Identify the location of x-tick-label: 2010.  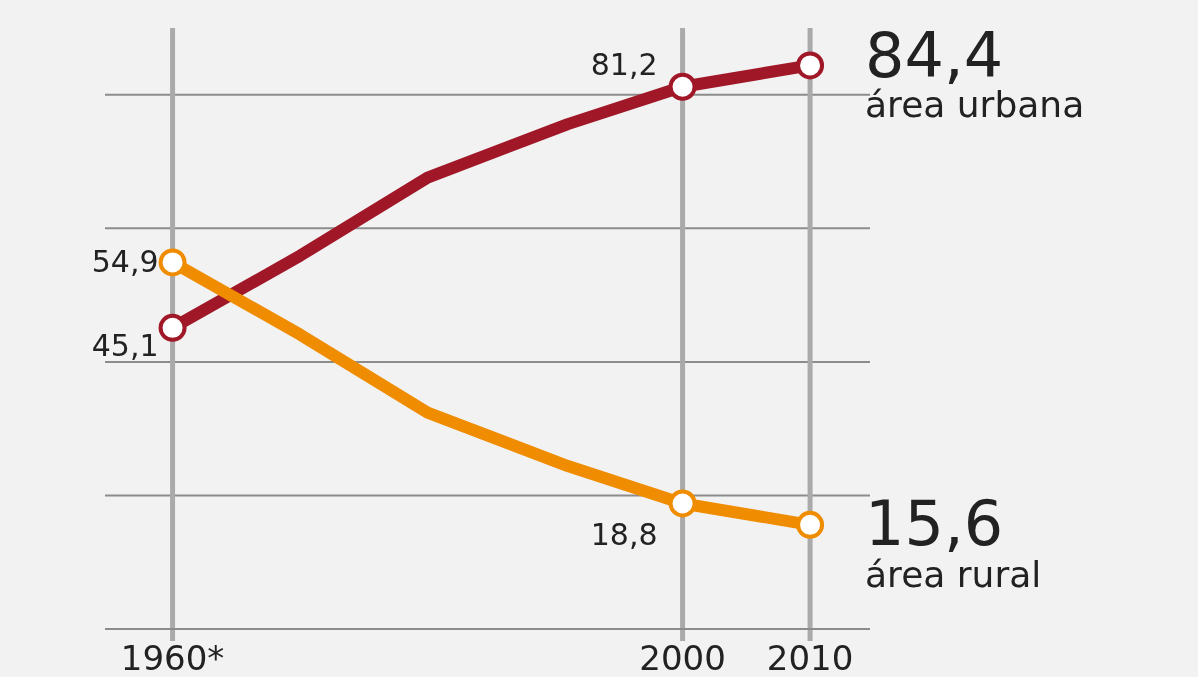
(810, 657).